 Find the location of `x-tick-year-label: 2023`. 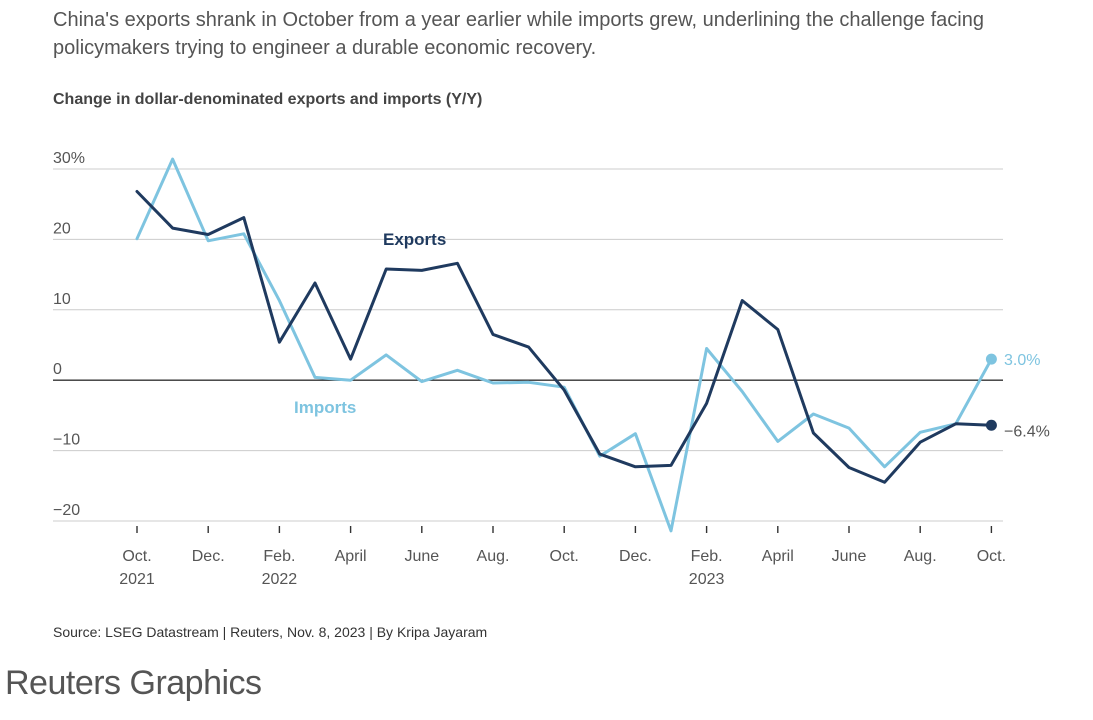

x-tick-year-label: 2023 is located at coordinates (707, 579).